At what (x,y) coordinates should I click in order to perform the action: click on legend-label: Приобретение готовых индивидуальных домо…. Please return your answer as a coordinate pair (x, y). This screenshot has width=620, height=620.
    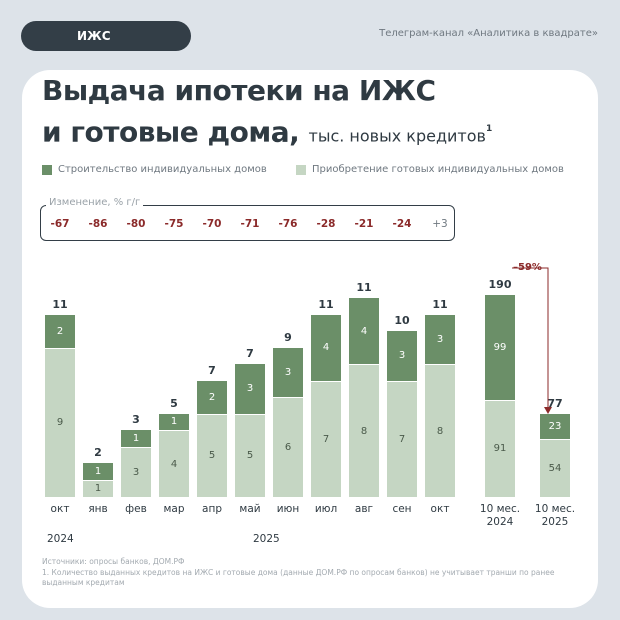
    Looking at the image, I should click on (438, 169).